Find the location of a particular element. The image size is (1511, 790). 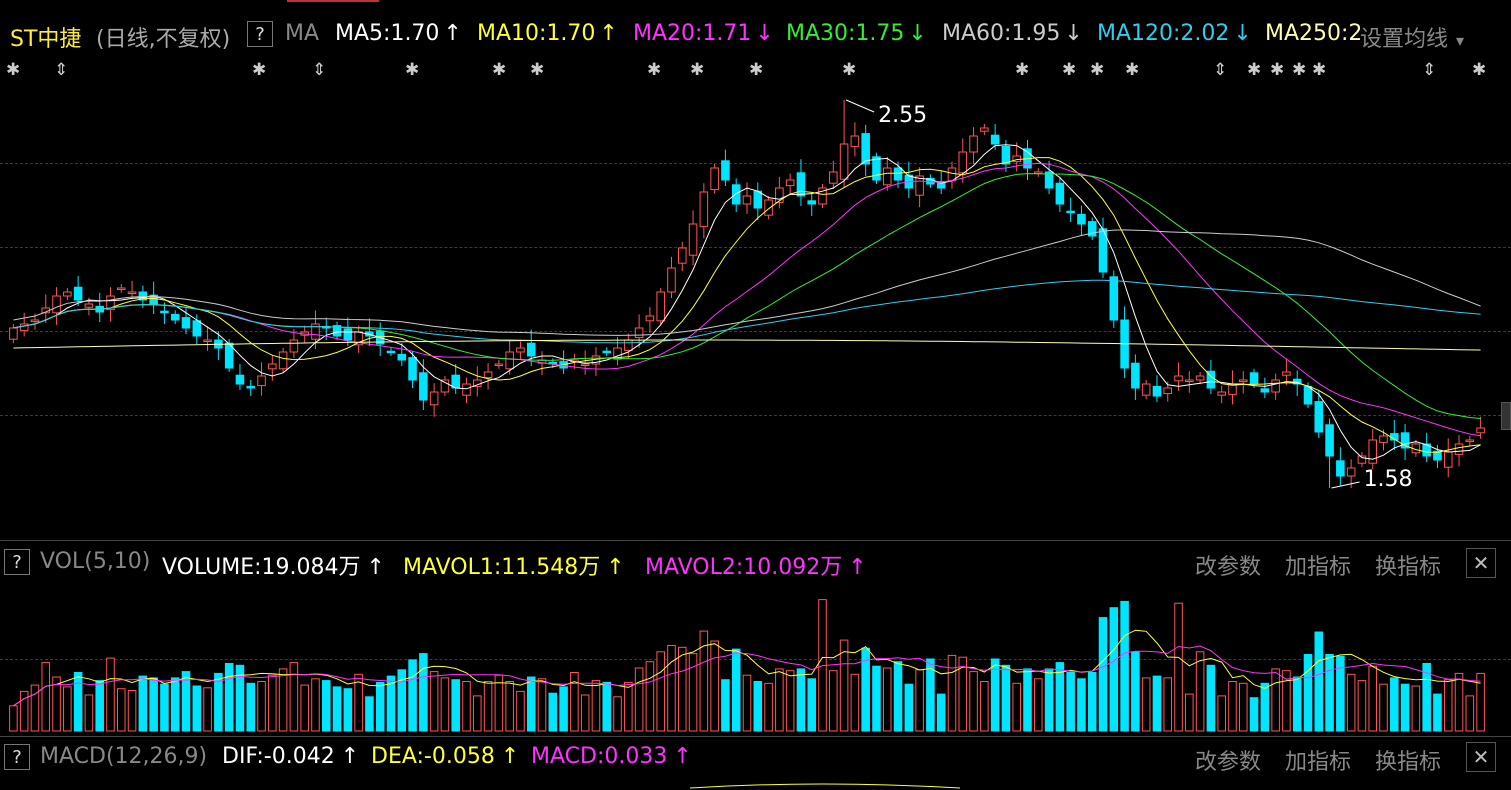

dif-value: DIF:-0.042 ↑ is located at coordinates (291, 756).